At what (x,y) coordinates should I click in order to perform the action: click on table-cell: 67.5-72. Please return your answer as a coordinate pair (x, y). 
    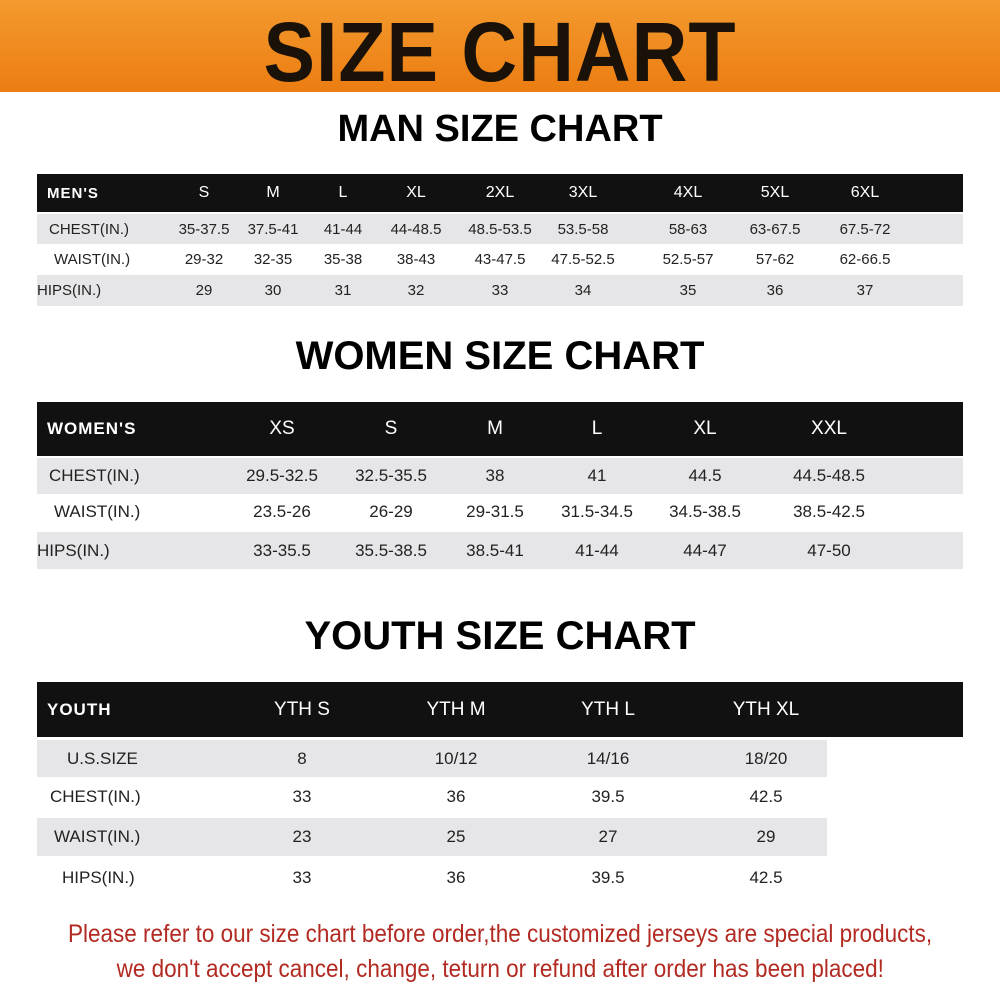
    Looking at the image, I should click on (865, 229).